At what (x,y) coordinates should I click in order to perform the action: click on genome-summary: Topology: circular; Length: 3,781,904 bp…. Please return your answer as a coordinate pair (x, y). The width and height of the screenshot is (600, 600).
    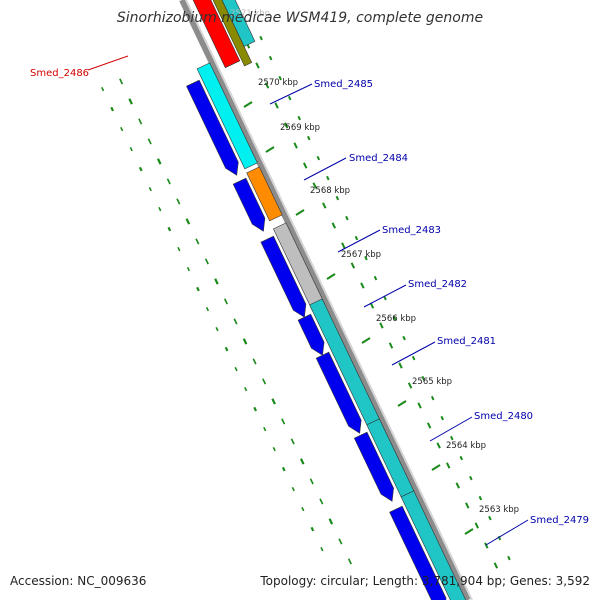
    Looking at the image, I should click on (425, 581).